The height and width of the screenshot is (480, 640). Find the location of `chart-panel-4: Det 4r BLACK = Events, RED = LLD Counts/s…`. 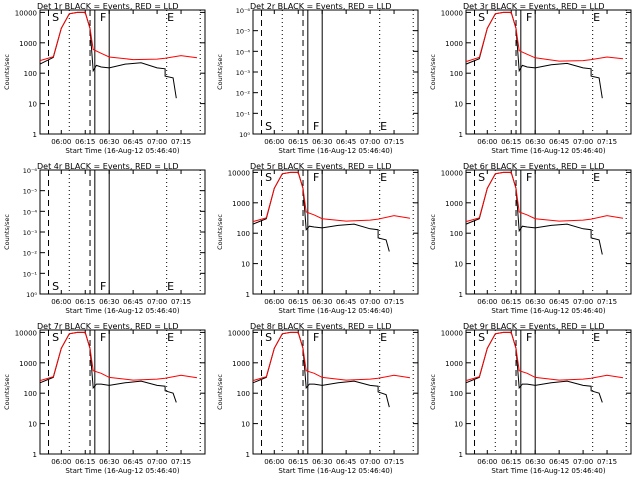

chart-panel-4: Det 4r BLACK = Events, RED = LLD Counts/s… is located at coordinates (104, 238).